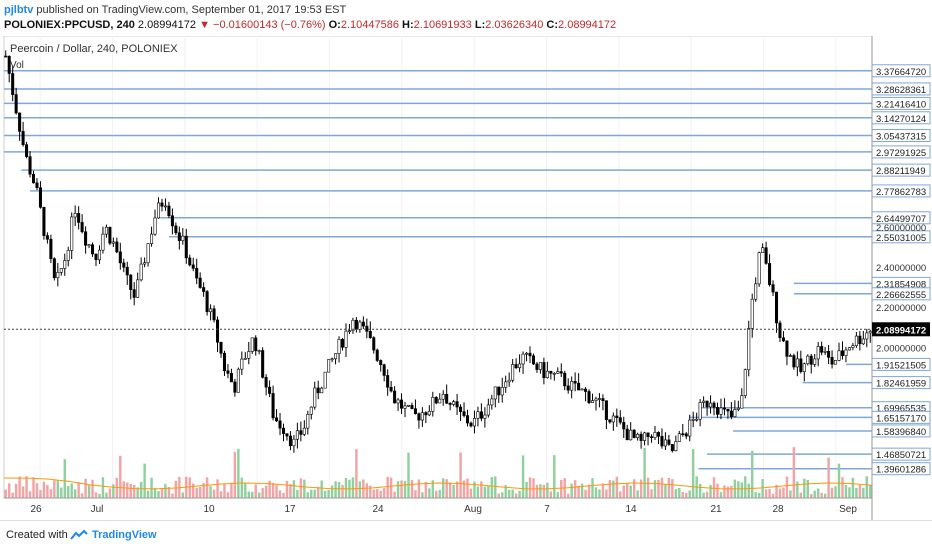 This screenshot has height=551, width=932. What do you see at coordinates (901, 171) in the screenshot?
I see `level-label: 2.88211949` at bounding box center [901, 171].